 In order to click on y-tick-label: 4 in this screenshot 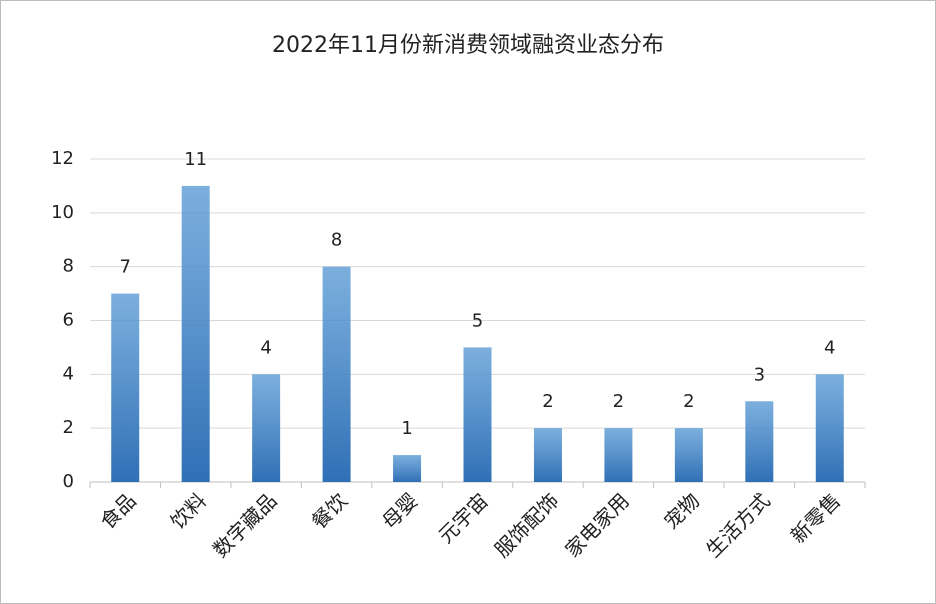, I will do `click(68, 373)`.